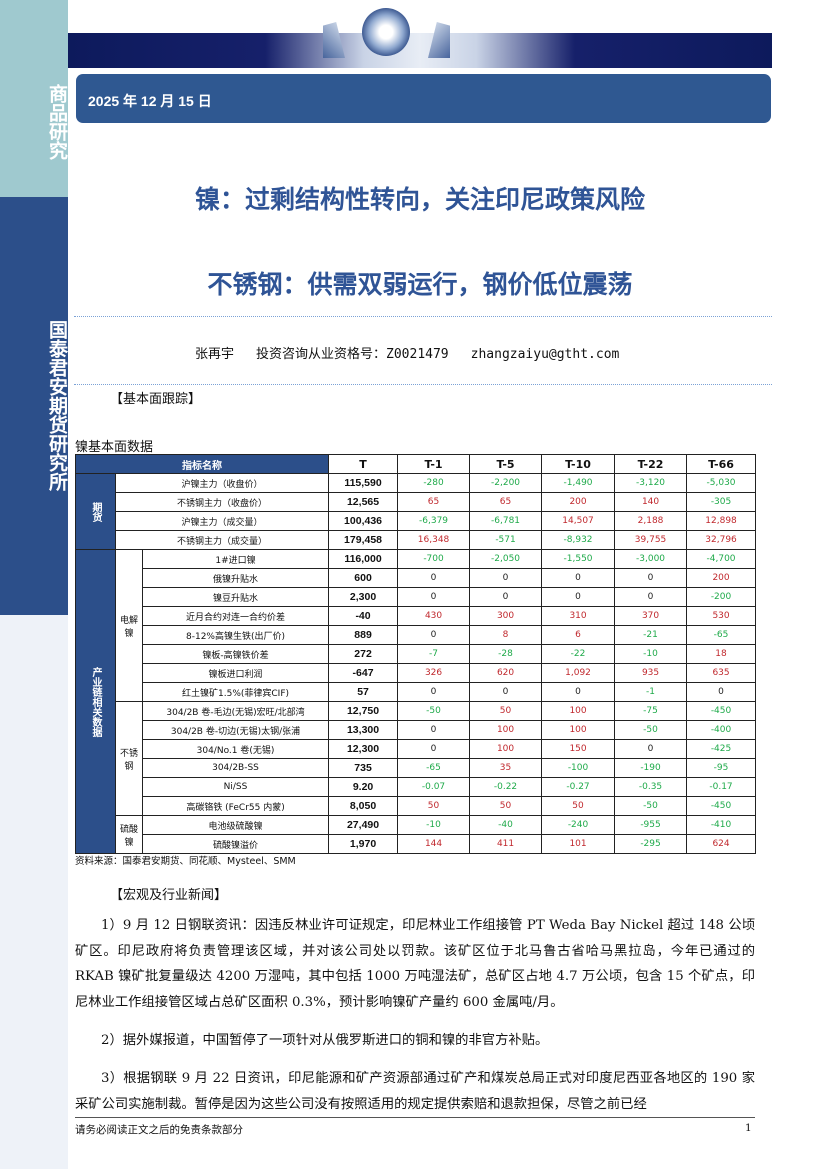  I want to click on value-change: -450, so click(721, 806).